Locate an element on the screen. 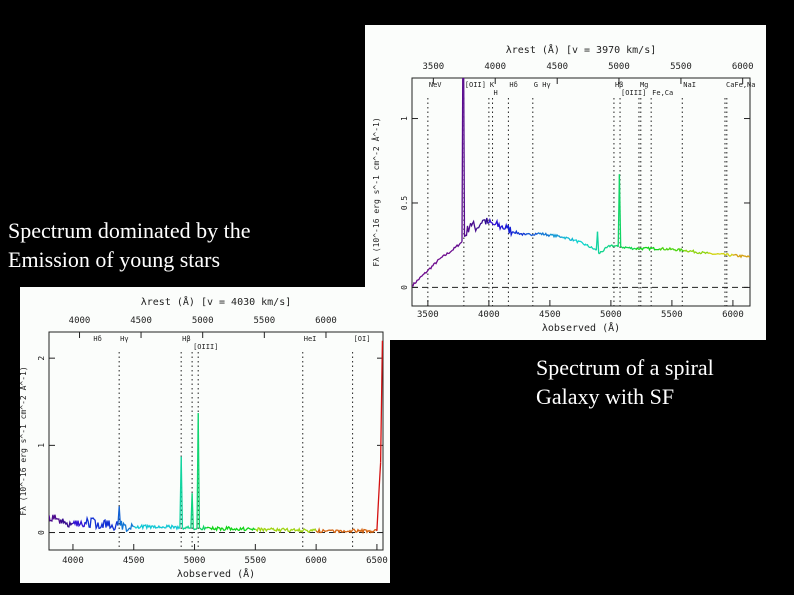 This screenshot has height=595, width=794. caption-line: Galaxy with SF is located at coordinates (605, 396).